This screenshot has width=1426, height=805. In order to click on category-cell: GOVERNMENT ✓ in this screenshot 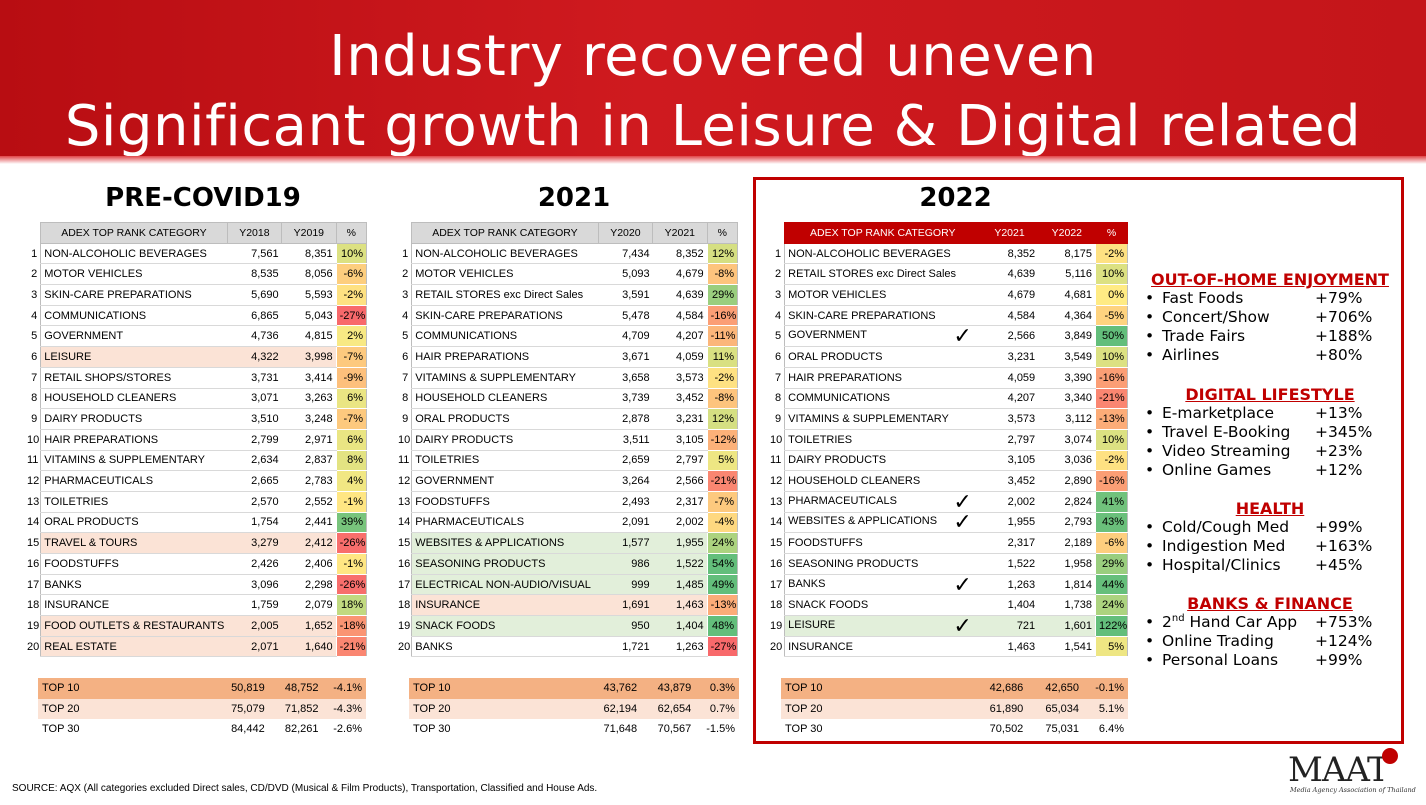, I will do `click(882, 336)`.